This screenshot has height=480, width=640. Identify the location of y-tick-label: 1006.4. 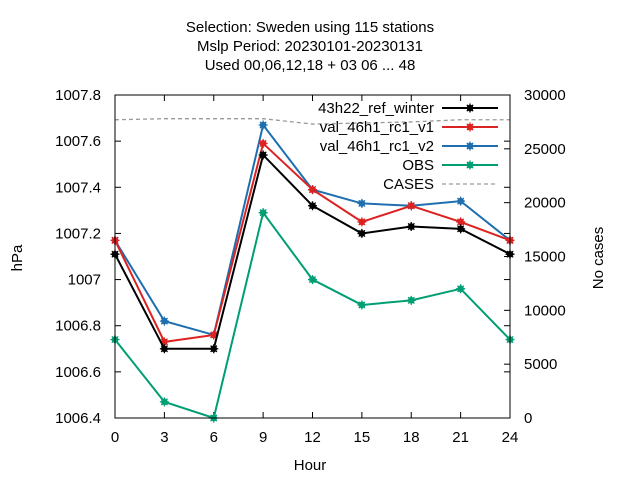
(78, 418).